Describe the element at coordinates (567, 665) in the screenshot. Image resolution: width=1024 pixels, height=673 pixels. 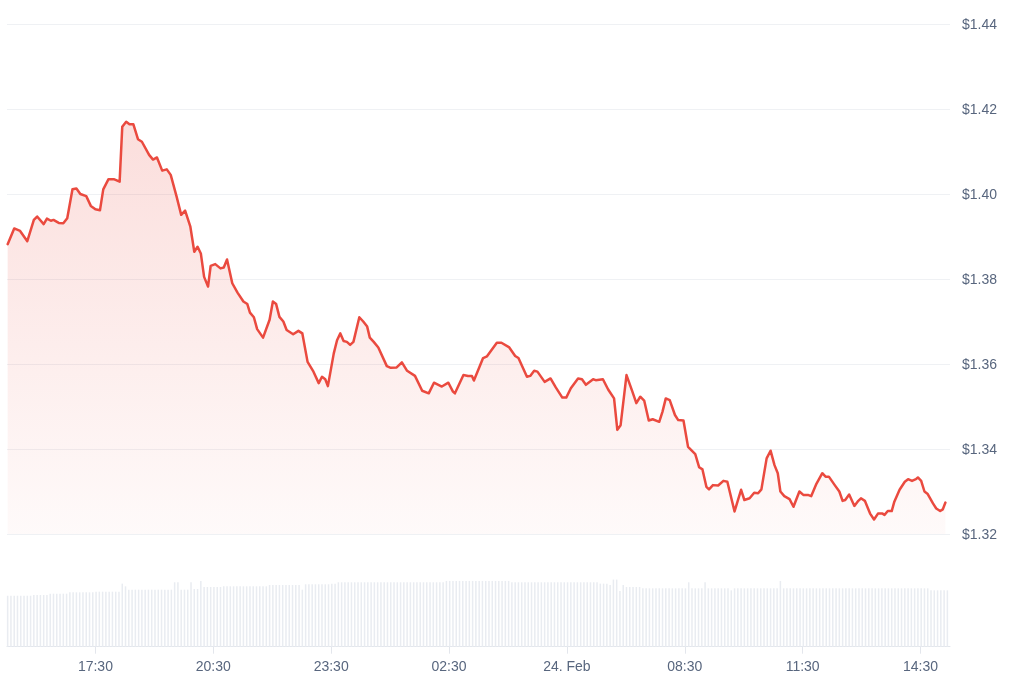
I see `x-tick-label: 24. Feb` at that location.